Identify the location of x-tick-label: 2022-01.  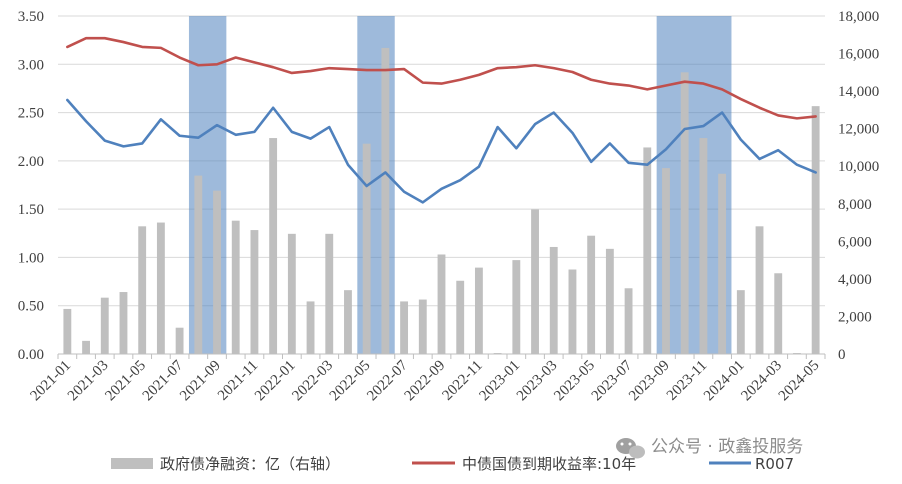
(275, 381).